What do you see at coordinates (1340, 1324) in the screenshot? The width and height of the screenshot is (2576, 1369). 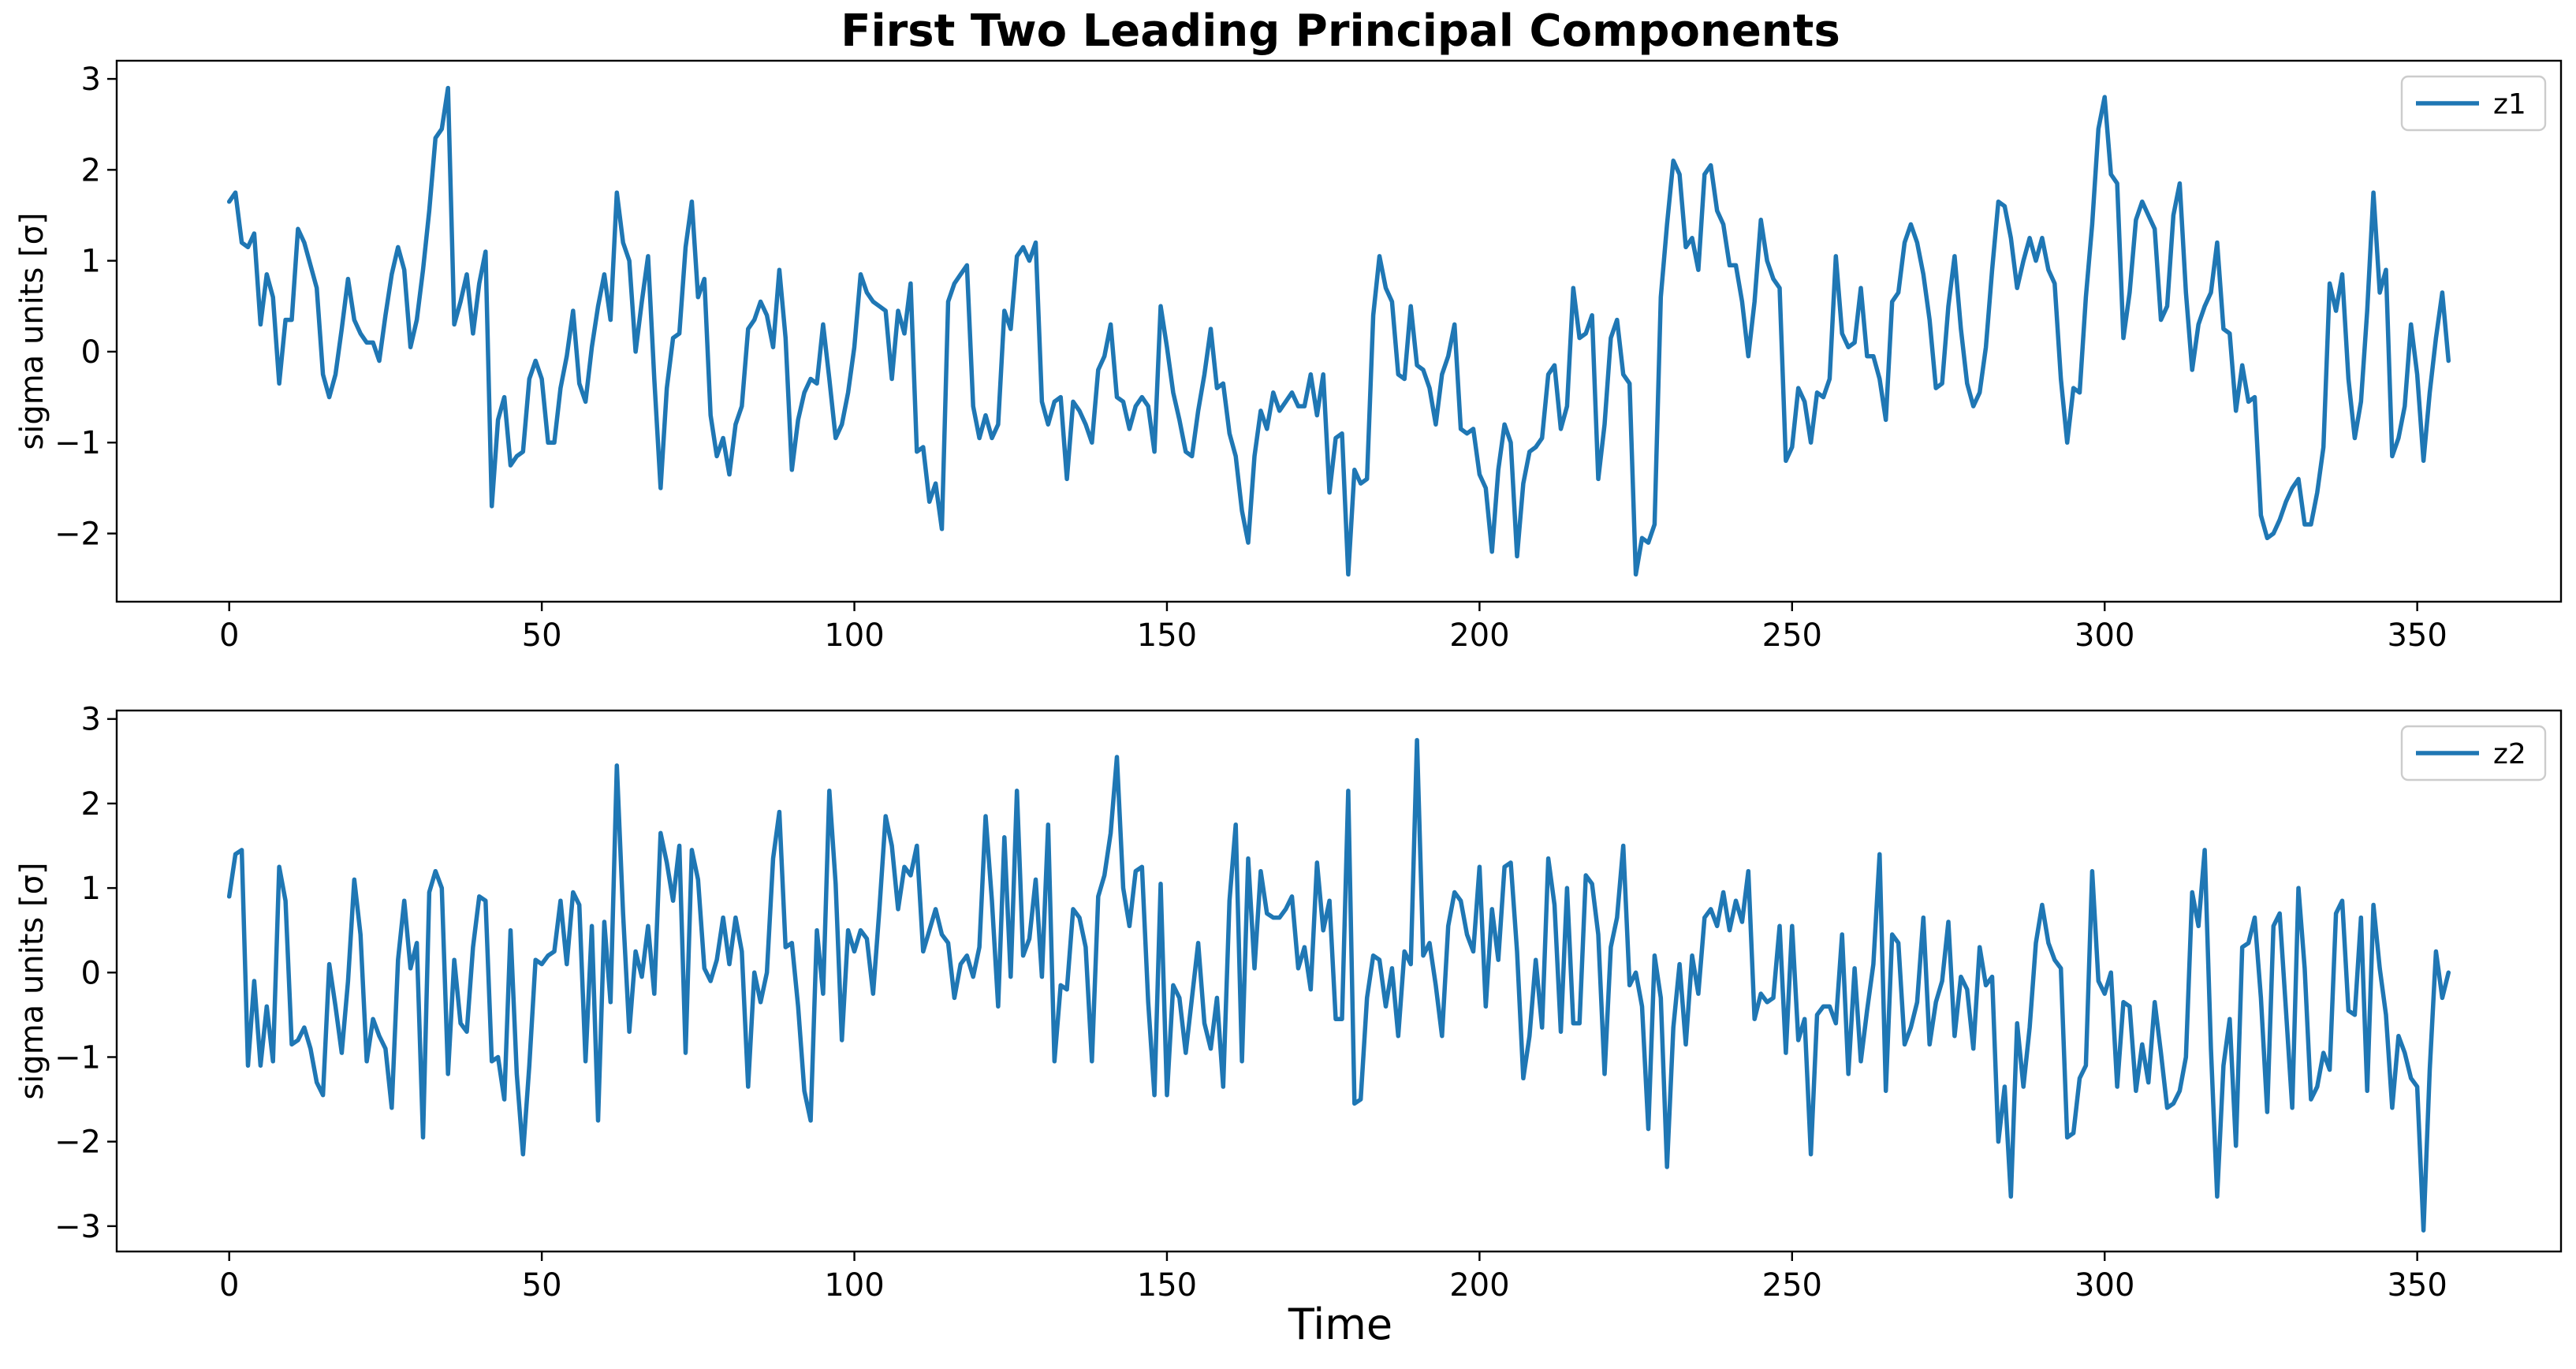 I see `x-axis-label: Time` at bounding box center [1340, 1324].